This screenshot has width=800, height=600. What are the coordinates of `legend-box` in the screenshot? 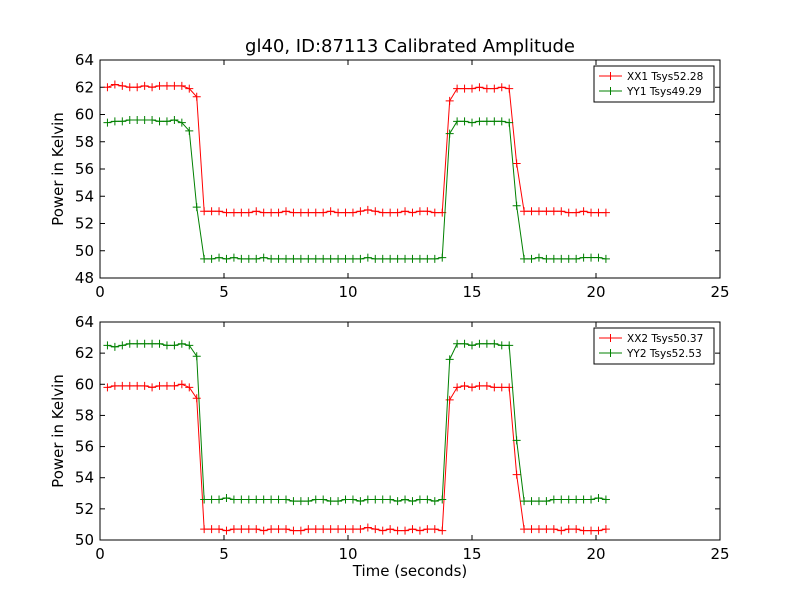 It's located at (654, 346).